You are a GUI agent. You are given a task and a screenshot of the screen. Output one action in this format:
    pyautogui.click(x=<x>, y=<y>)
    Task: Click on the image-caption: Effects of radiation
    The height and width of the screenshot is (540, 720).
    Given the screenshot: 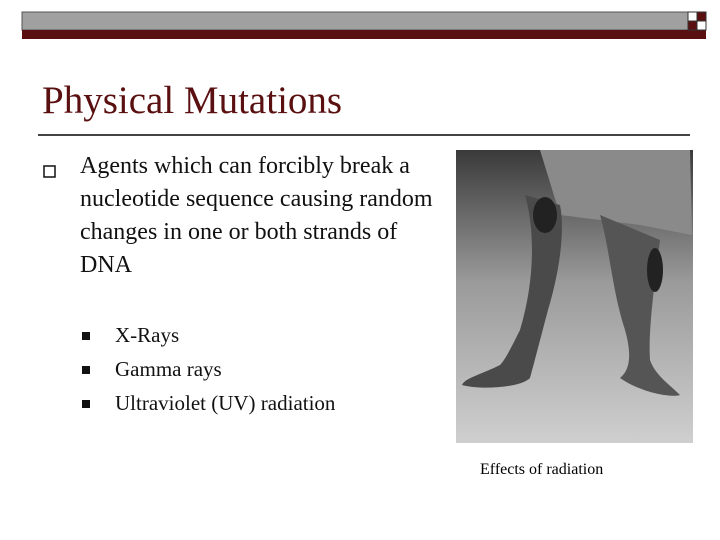 What is the action you would take?
    pyautogui.click(x=542, y=469)
    